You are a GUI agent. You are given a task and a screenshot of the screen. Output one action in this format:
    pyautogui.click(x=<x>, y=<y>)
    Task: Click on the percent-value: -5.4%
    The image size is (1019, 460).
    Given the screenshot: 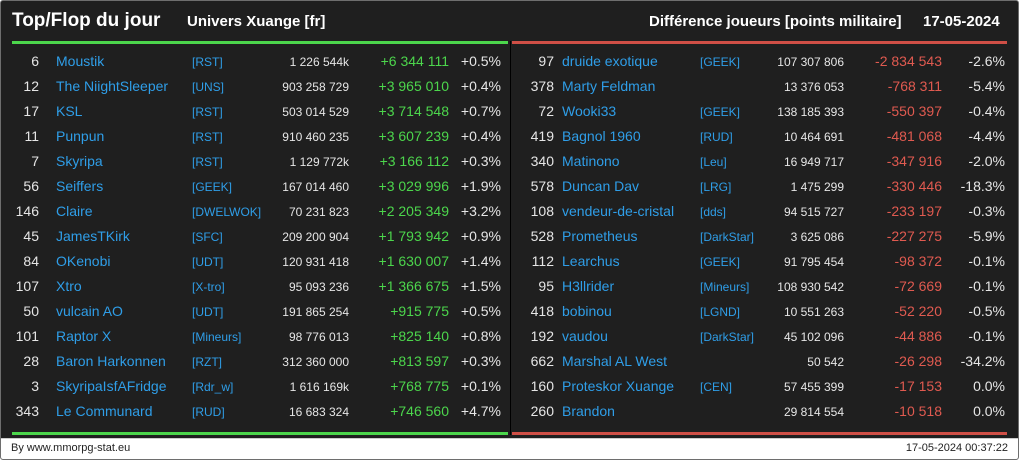 What is the action you would take?
    pyautogui.click(x=986, y=86)
    